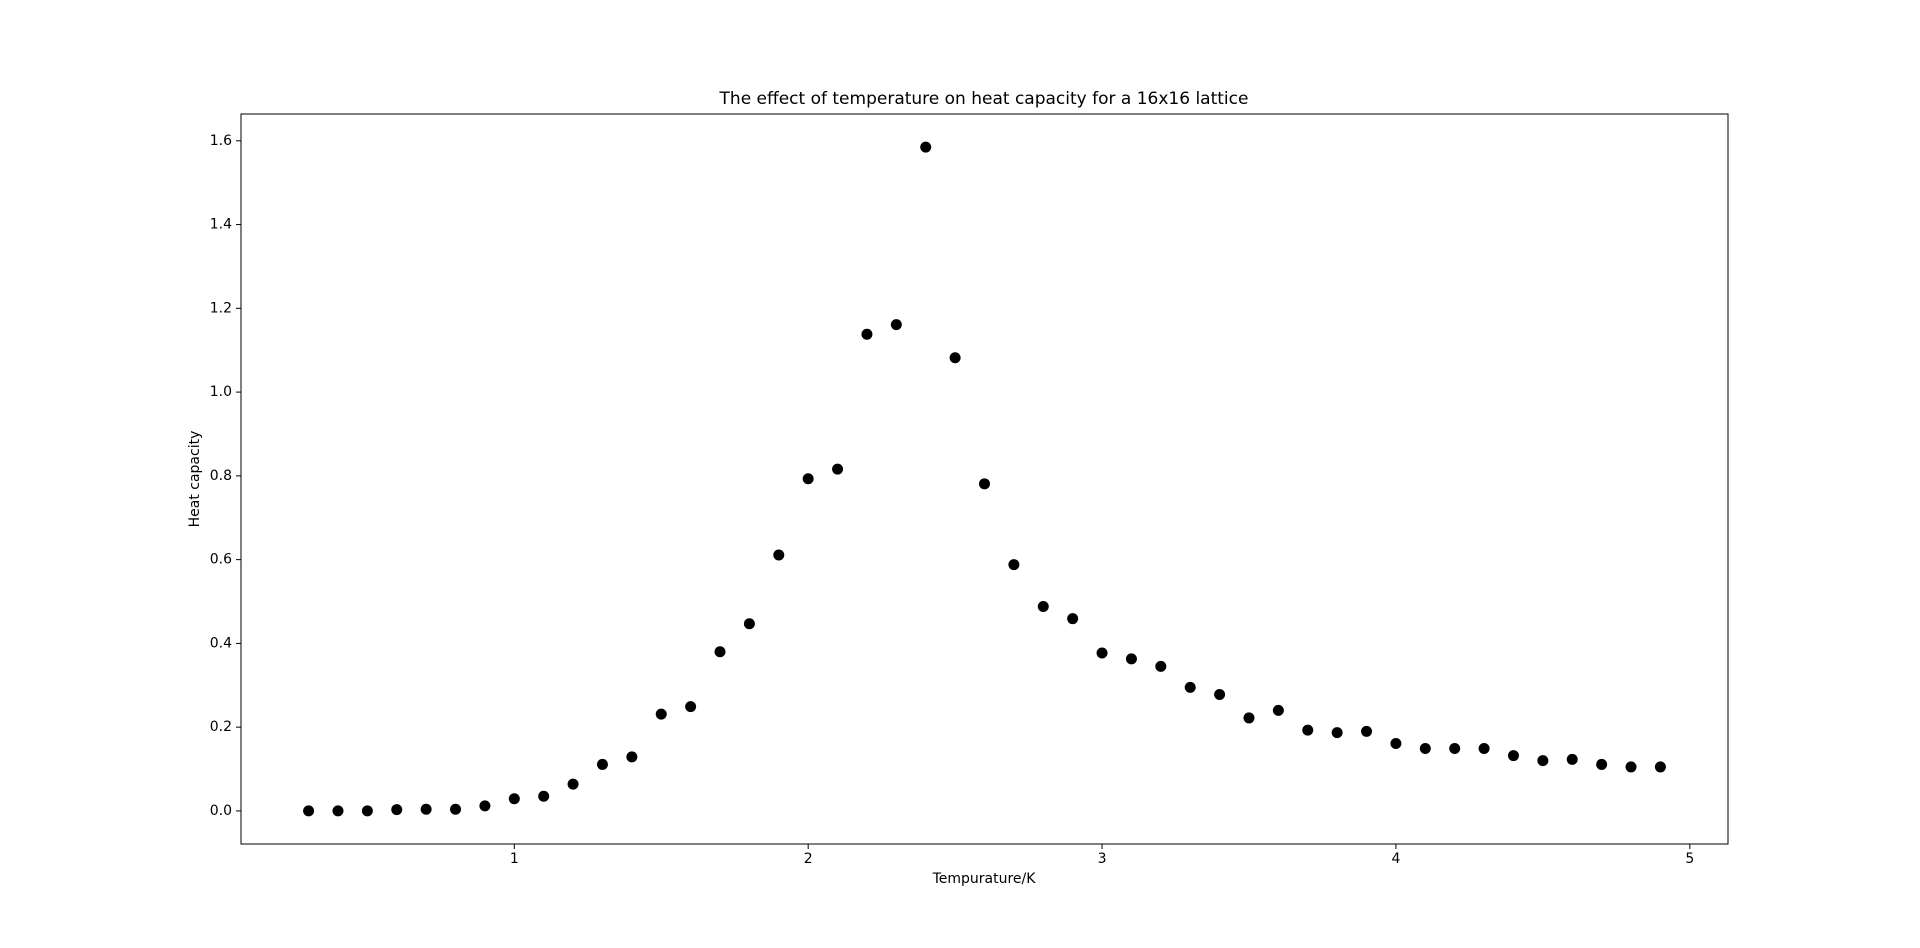 Image resolution: width=1920 pixels, height=948 pixels. Describe the element at coordinates (221, 476) in the screenshot. I see `y-tick-label: 0.8` at that location.